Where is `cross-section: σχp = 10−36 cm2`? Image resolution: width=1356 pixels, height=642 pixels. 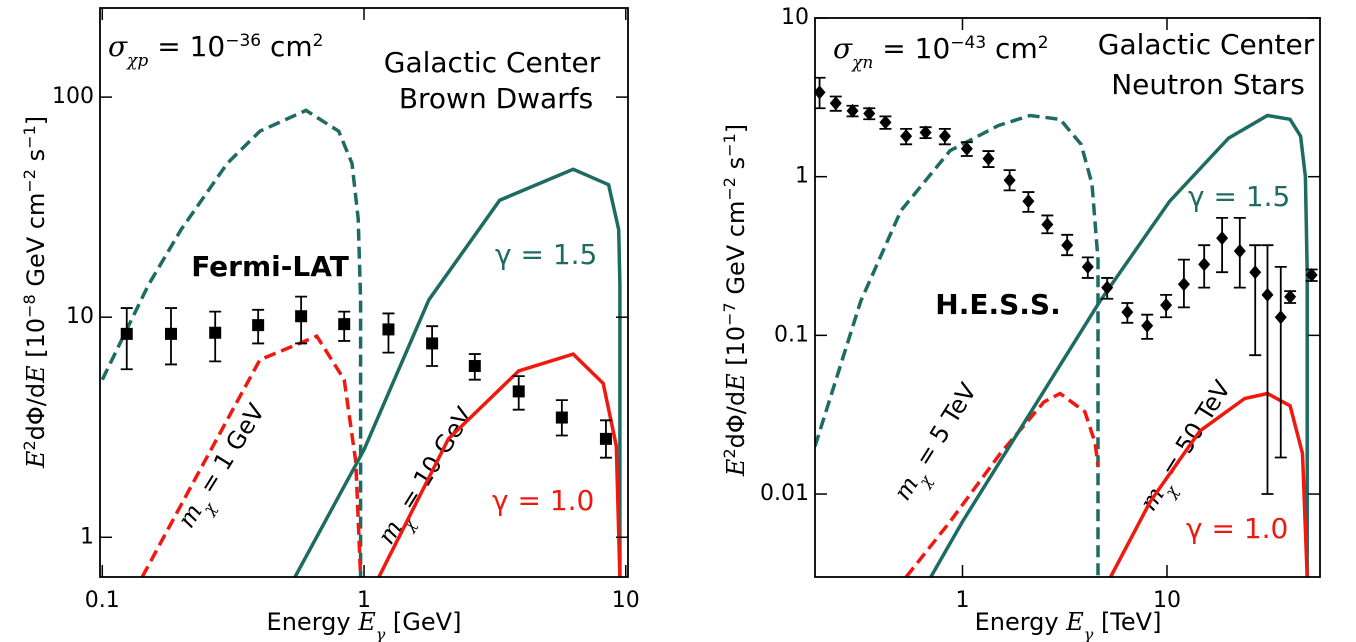 cross-section: σχp = 10−36 cm2 is located at coordinates (216, 50).